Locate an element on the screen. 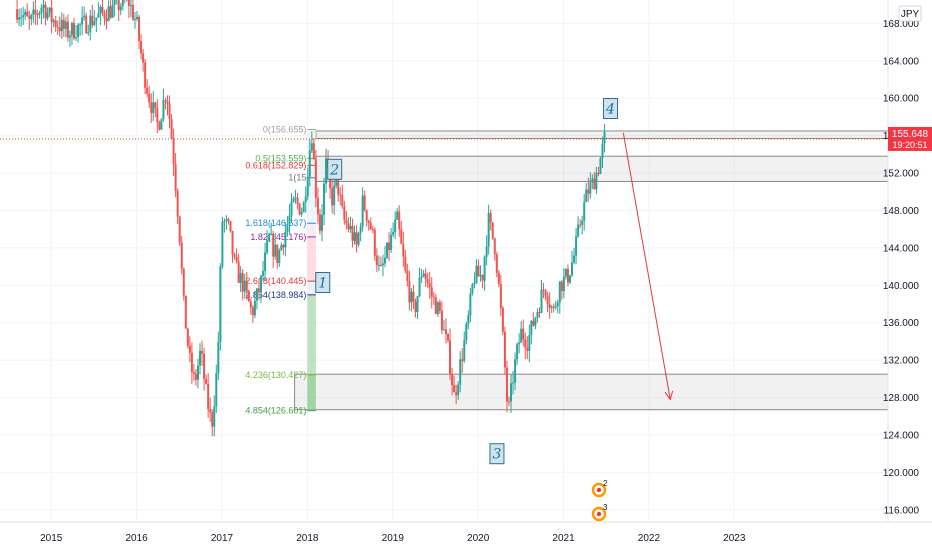 This screenshot has height=550, width=932. fib-level-label: 2.854(138.984) is located at coordinates (275, 295).